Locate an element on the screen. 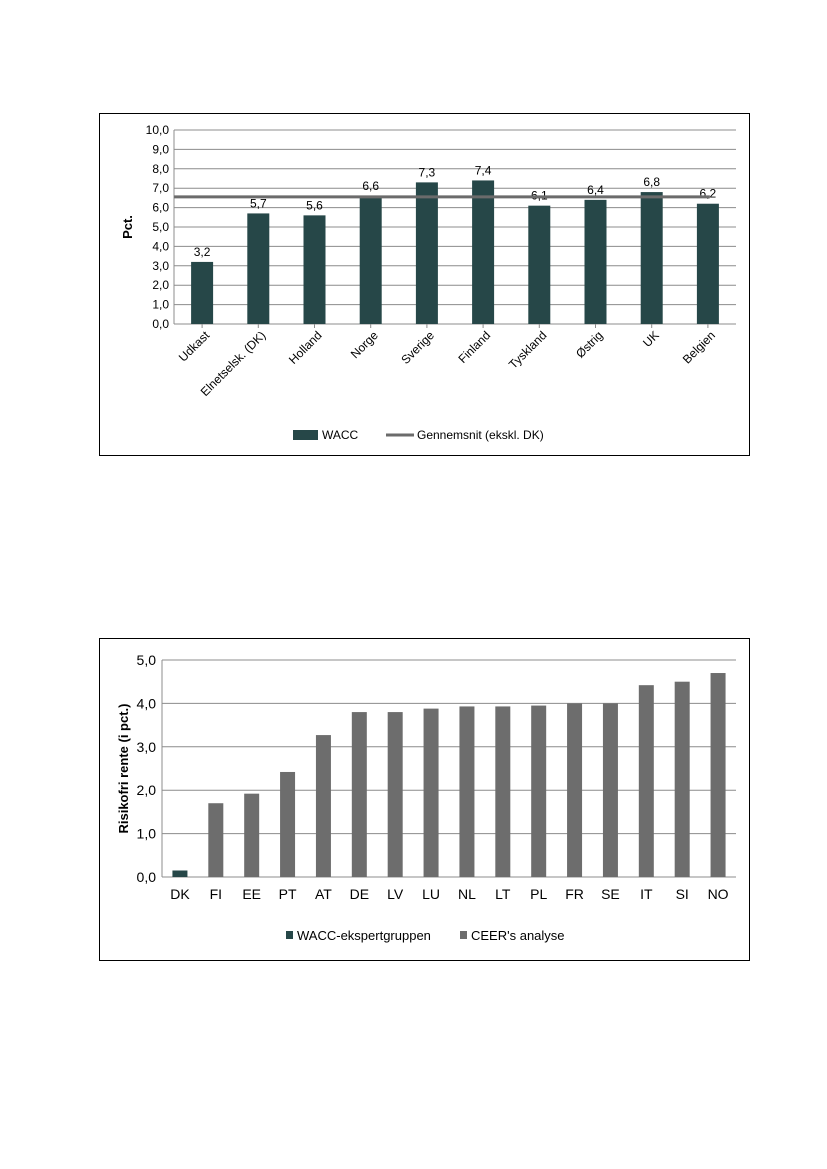  x-tick-label: Udkast is located at coordinates (194, 346).